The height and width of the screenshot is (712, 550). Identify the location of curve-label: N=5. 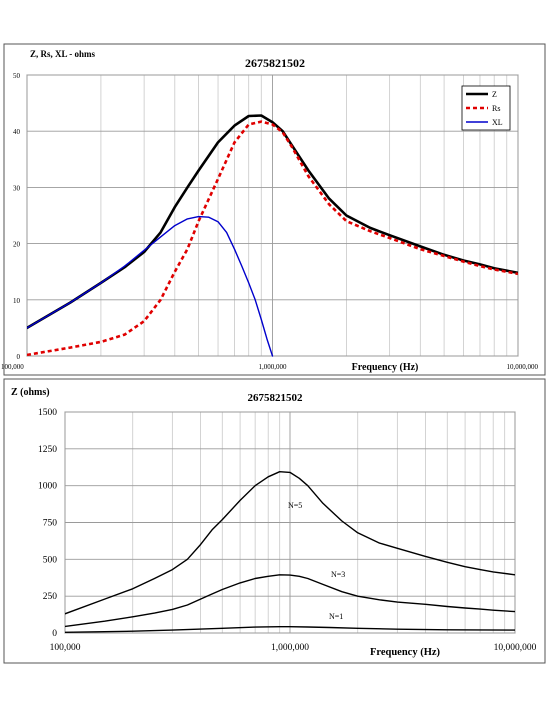
(295, 505).